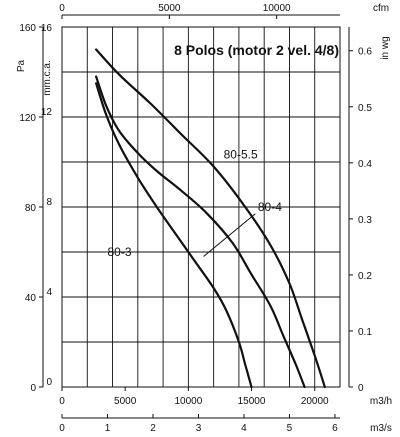  What do you see at coordinates (188, 401) in the screenshot?
I see `m3h-tick-label: 10000` at bounding box center [188, 401].